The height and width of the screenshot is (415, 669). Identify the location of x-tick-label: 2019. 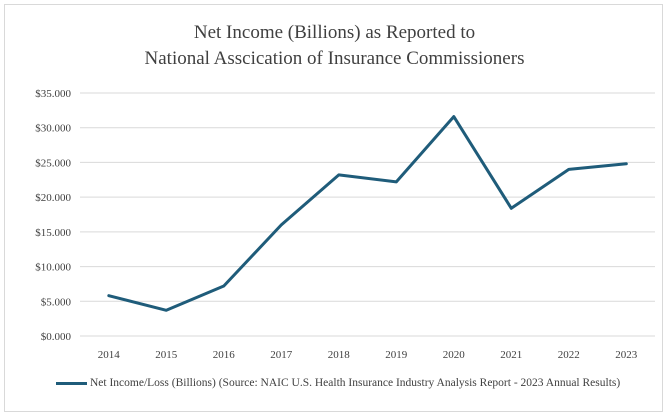
(396, 355).